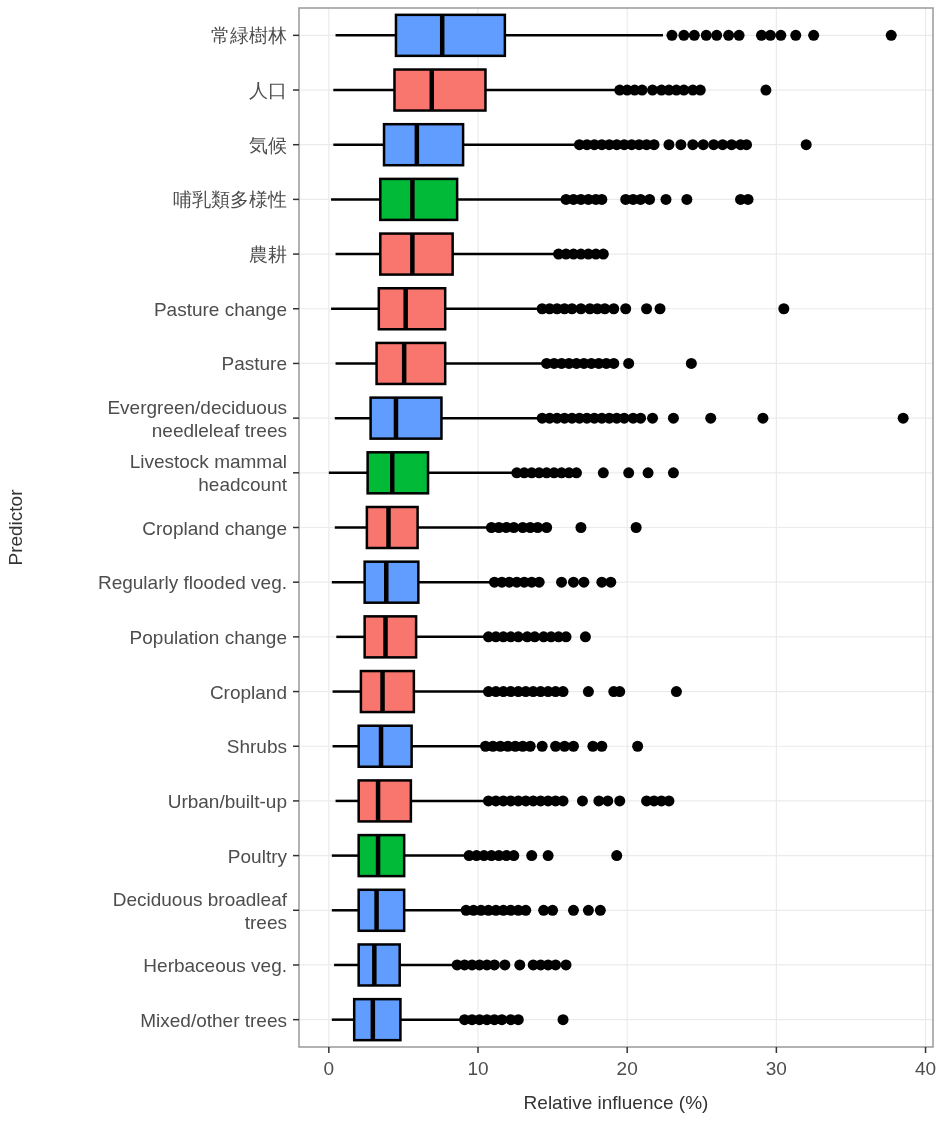 This screenshot has width=938, height=1121. What do you see at coordinates (230, 200) in the screenshot?
I see `y-tick-label: 哺乳類多様性` at bounding box center [230, 200].